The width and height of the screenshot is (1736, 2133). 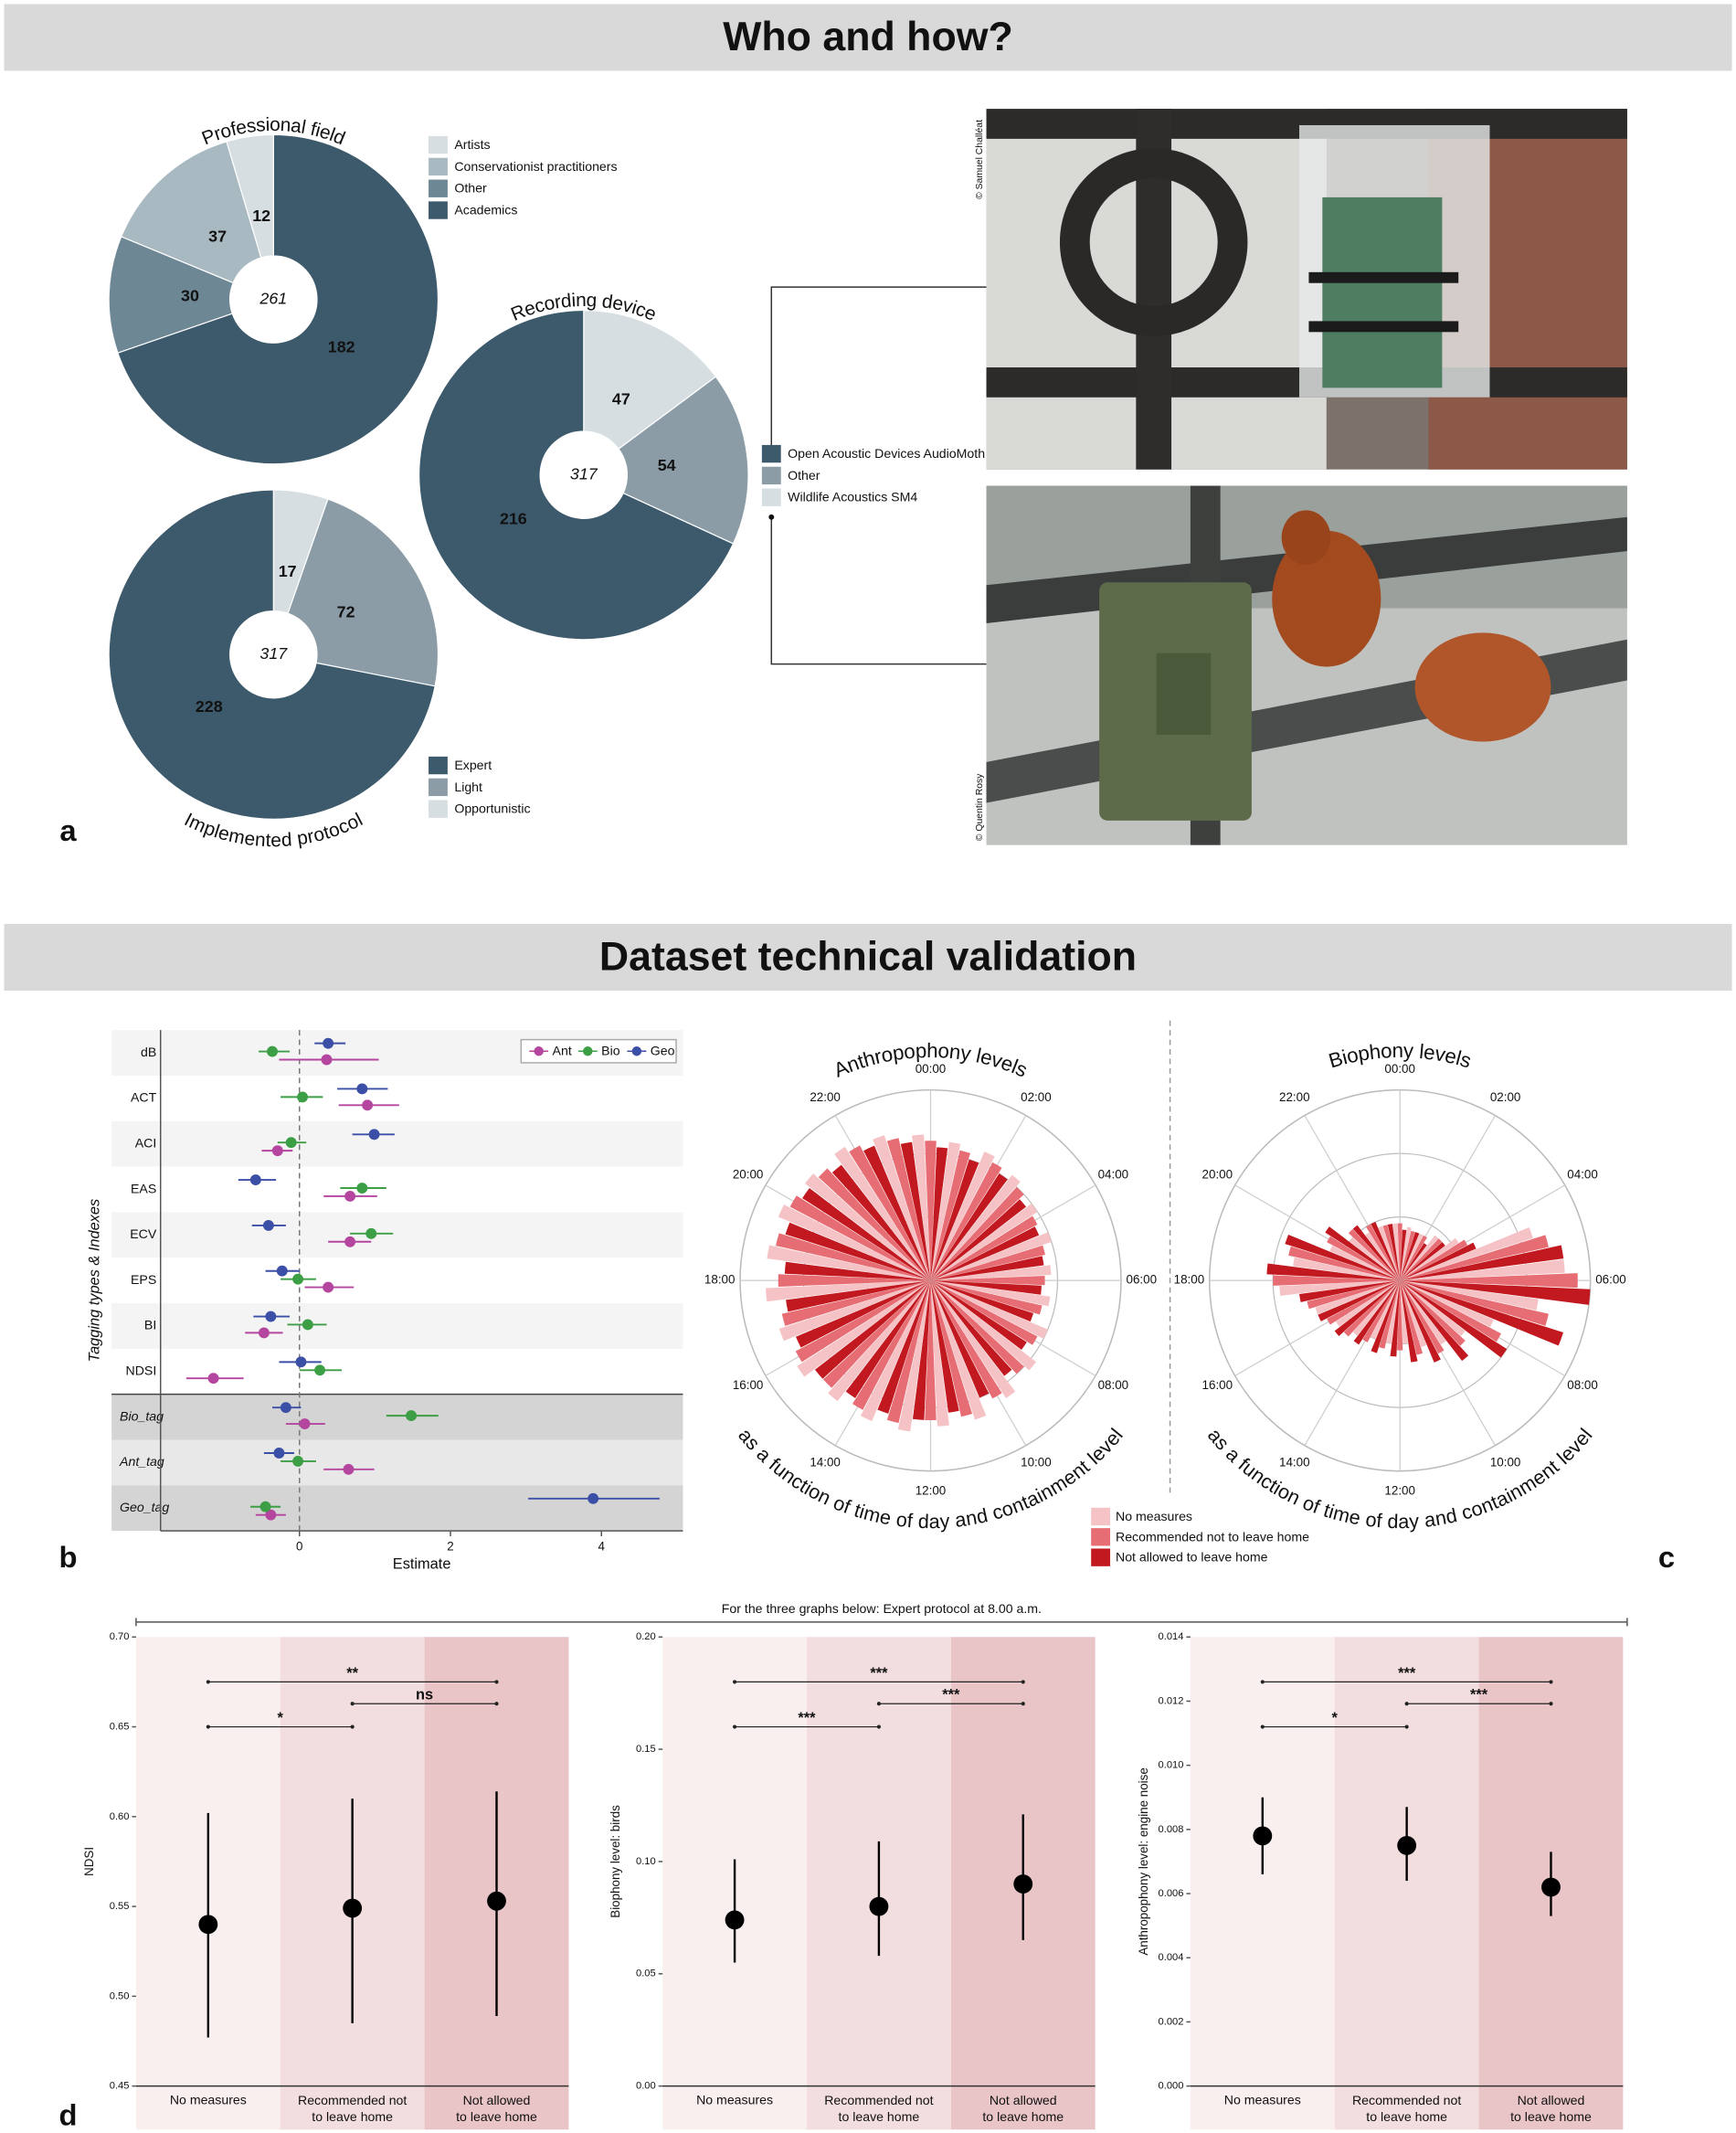 I want to click on slice-label: 17, so click(x=288, y=571).